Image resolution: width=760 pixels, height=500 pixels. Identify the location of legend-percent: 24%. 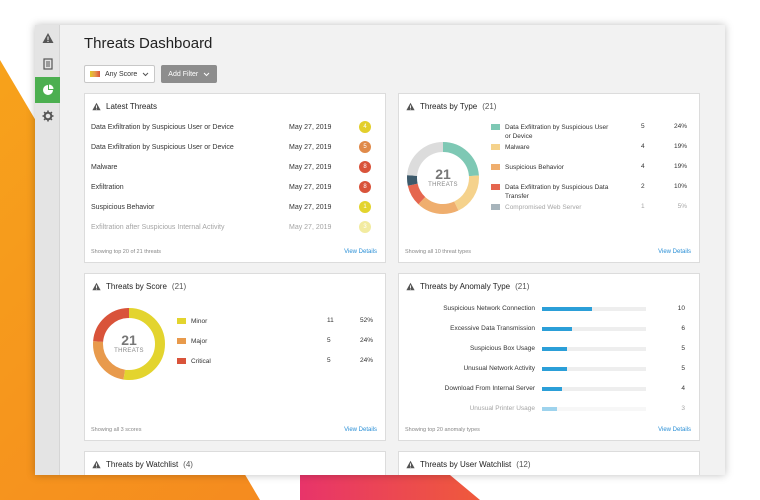
(680, 126).